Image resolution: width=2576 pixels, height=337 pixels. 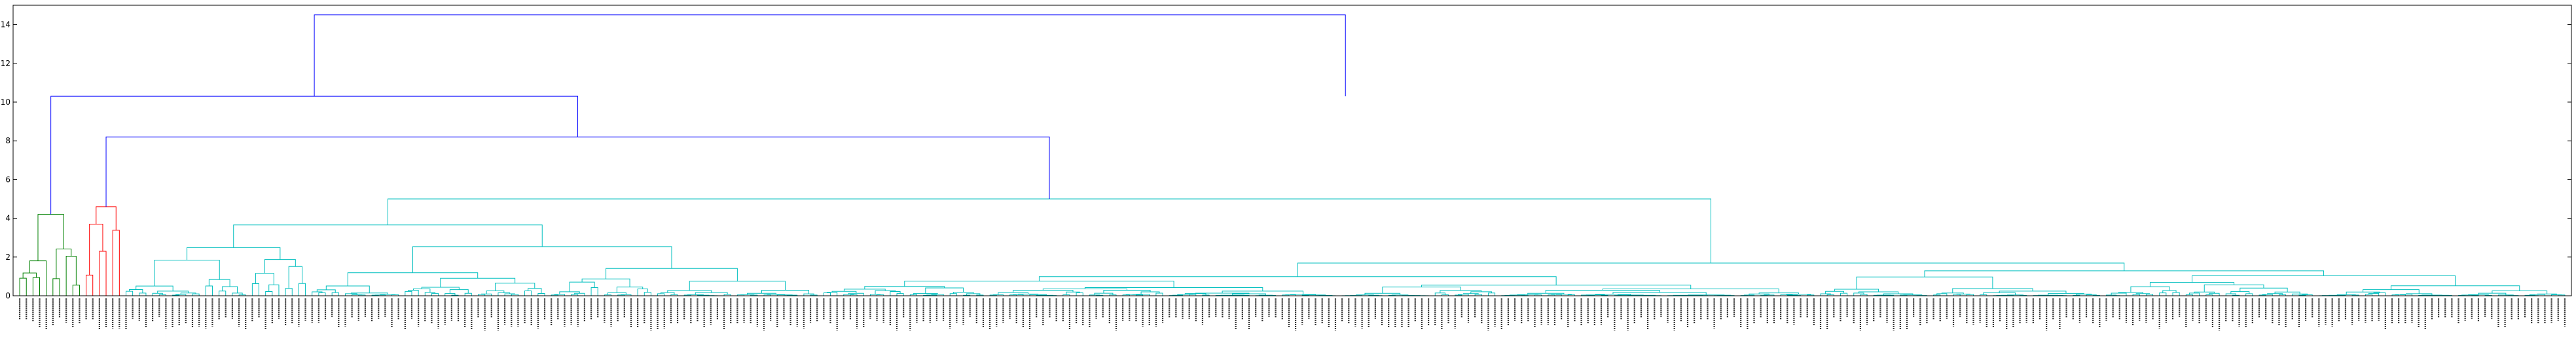 What do you see at coordinates (7, 140) in the screenshot?
I see `y-tick-label: 8` at bounding box center [7, 140].